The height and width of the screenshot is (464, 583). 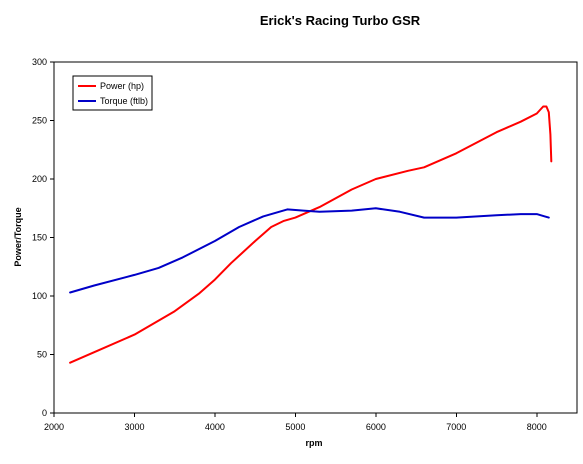 What do you see at coordinates (122, 86) in the screenshot?
I see `legend-label-power: Power (hp)` at bounding box center [122, 86].